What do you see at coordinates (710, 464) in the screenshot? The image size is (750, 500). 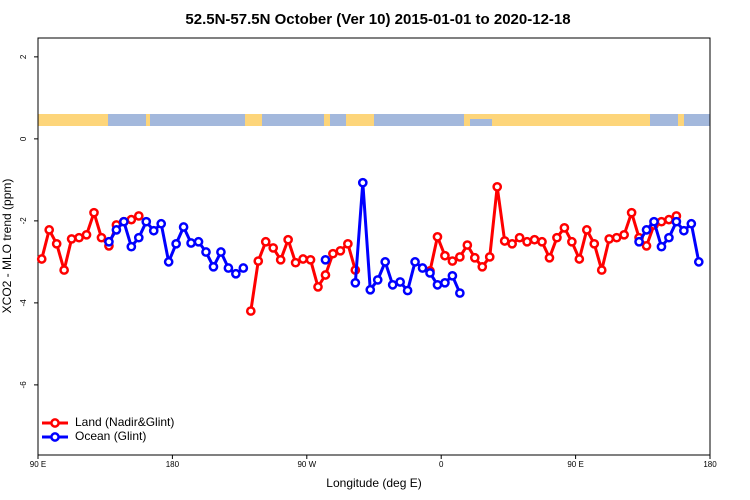 I see `x-tick-label: 180` at bounding box center [710, 464].